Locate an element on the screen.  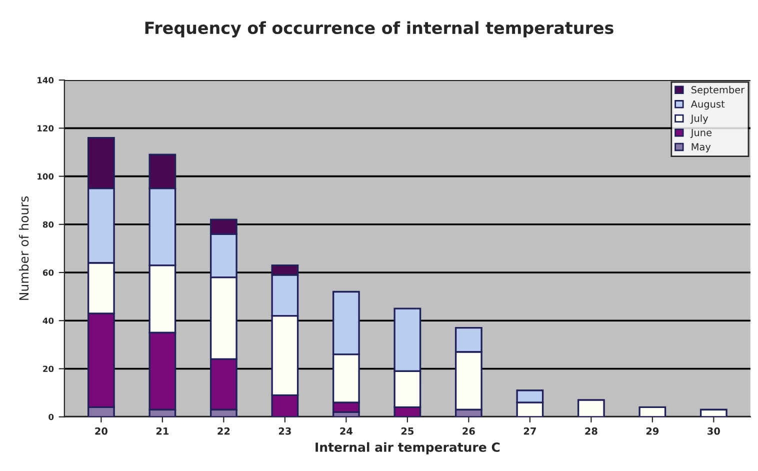
x-tick-label: 23 is located at coordinates (284, 431).